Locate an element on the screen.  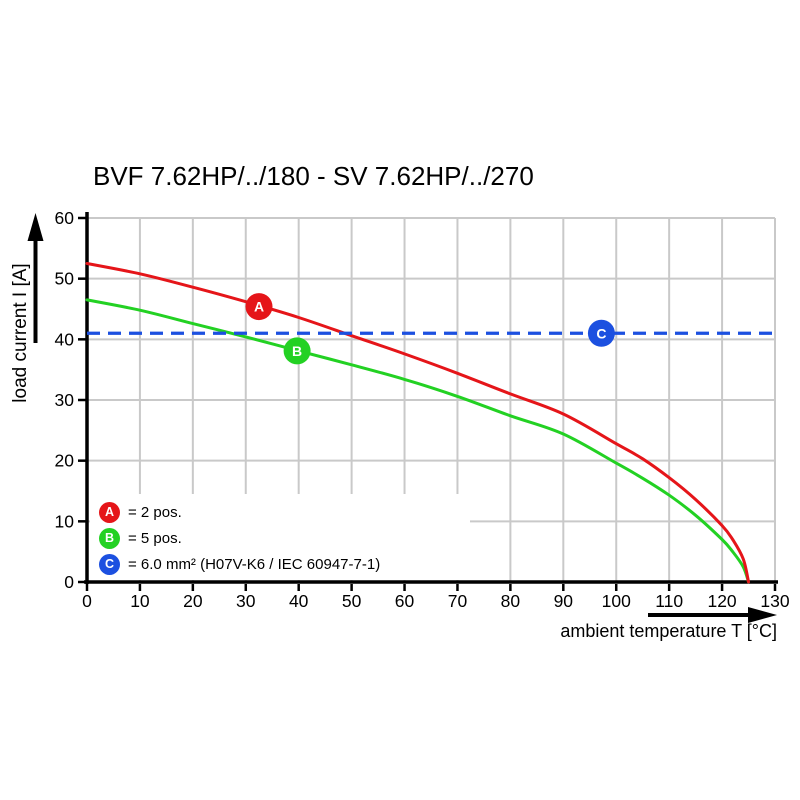
y-axis-arrow-icon is located at coordinates (35, 227).